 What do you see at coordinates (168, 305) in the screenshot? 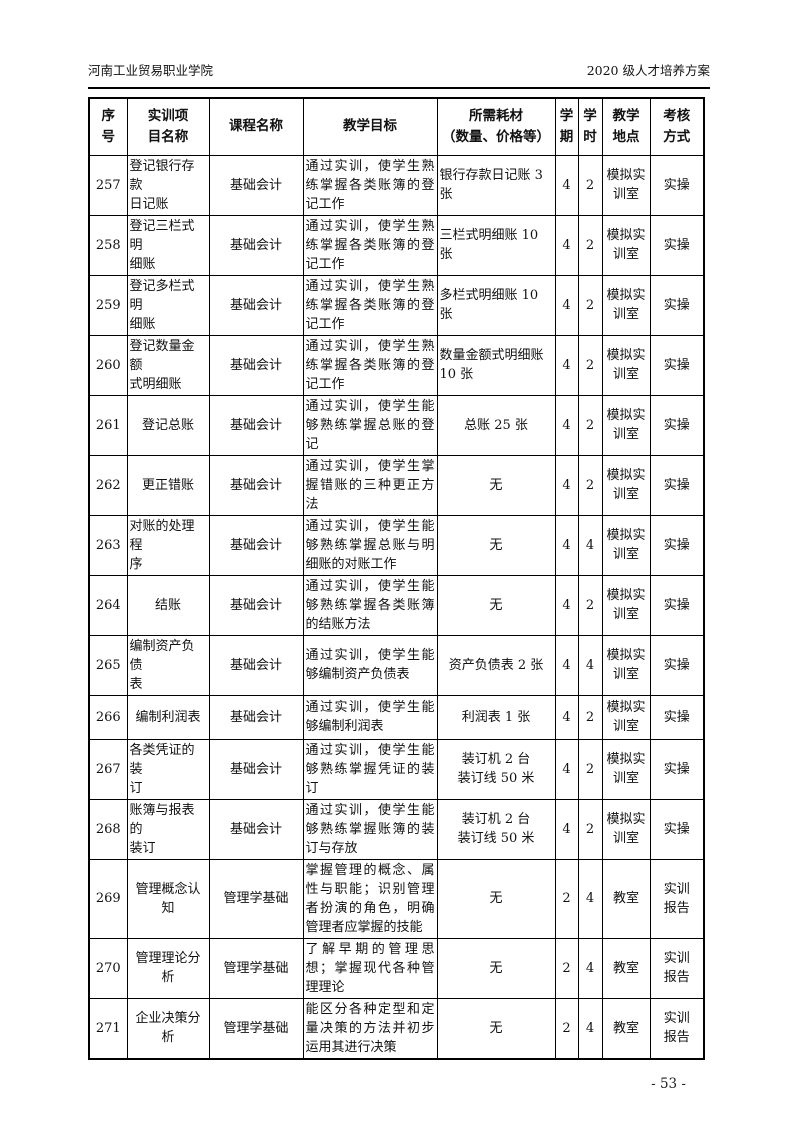
I see `cell-project: 登记多栏式明 细账` at bounding box center [168, 305].